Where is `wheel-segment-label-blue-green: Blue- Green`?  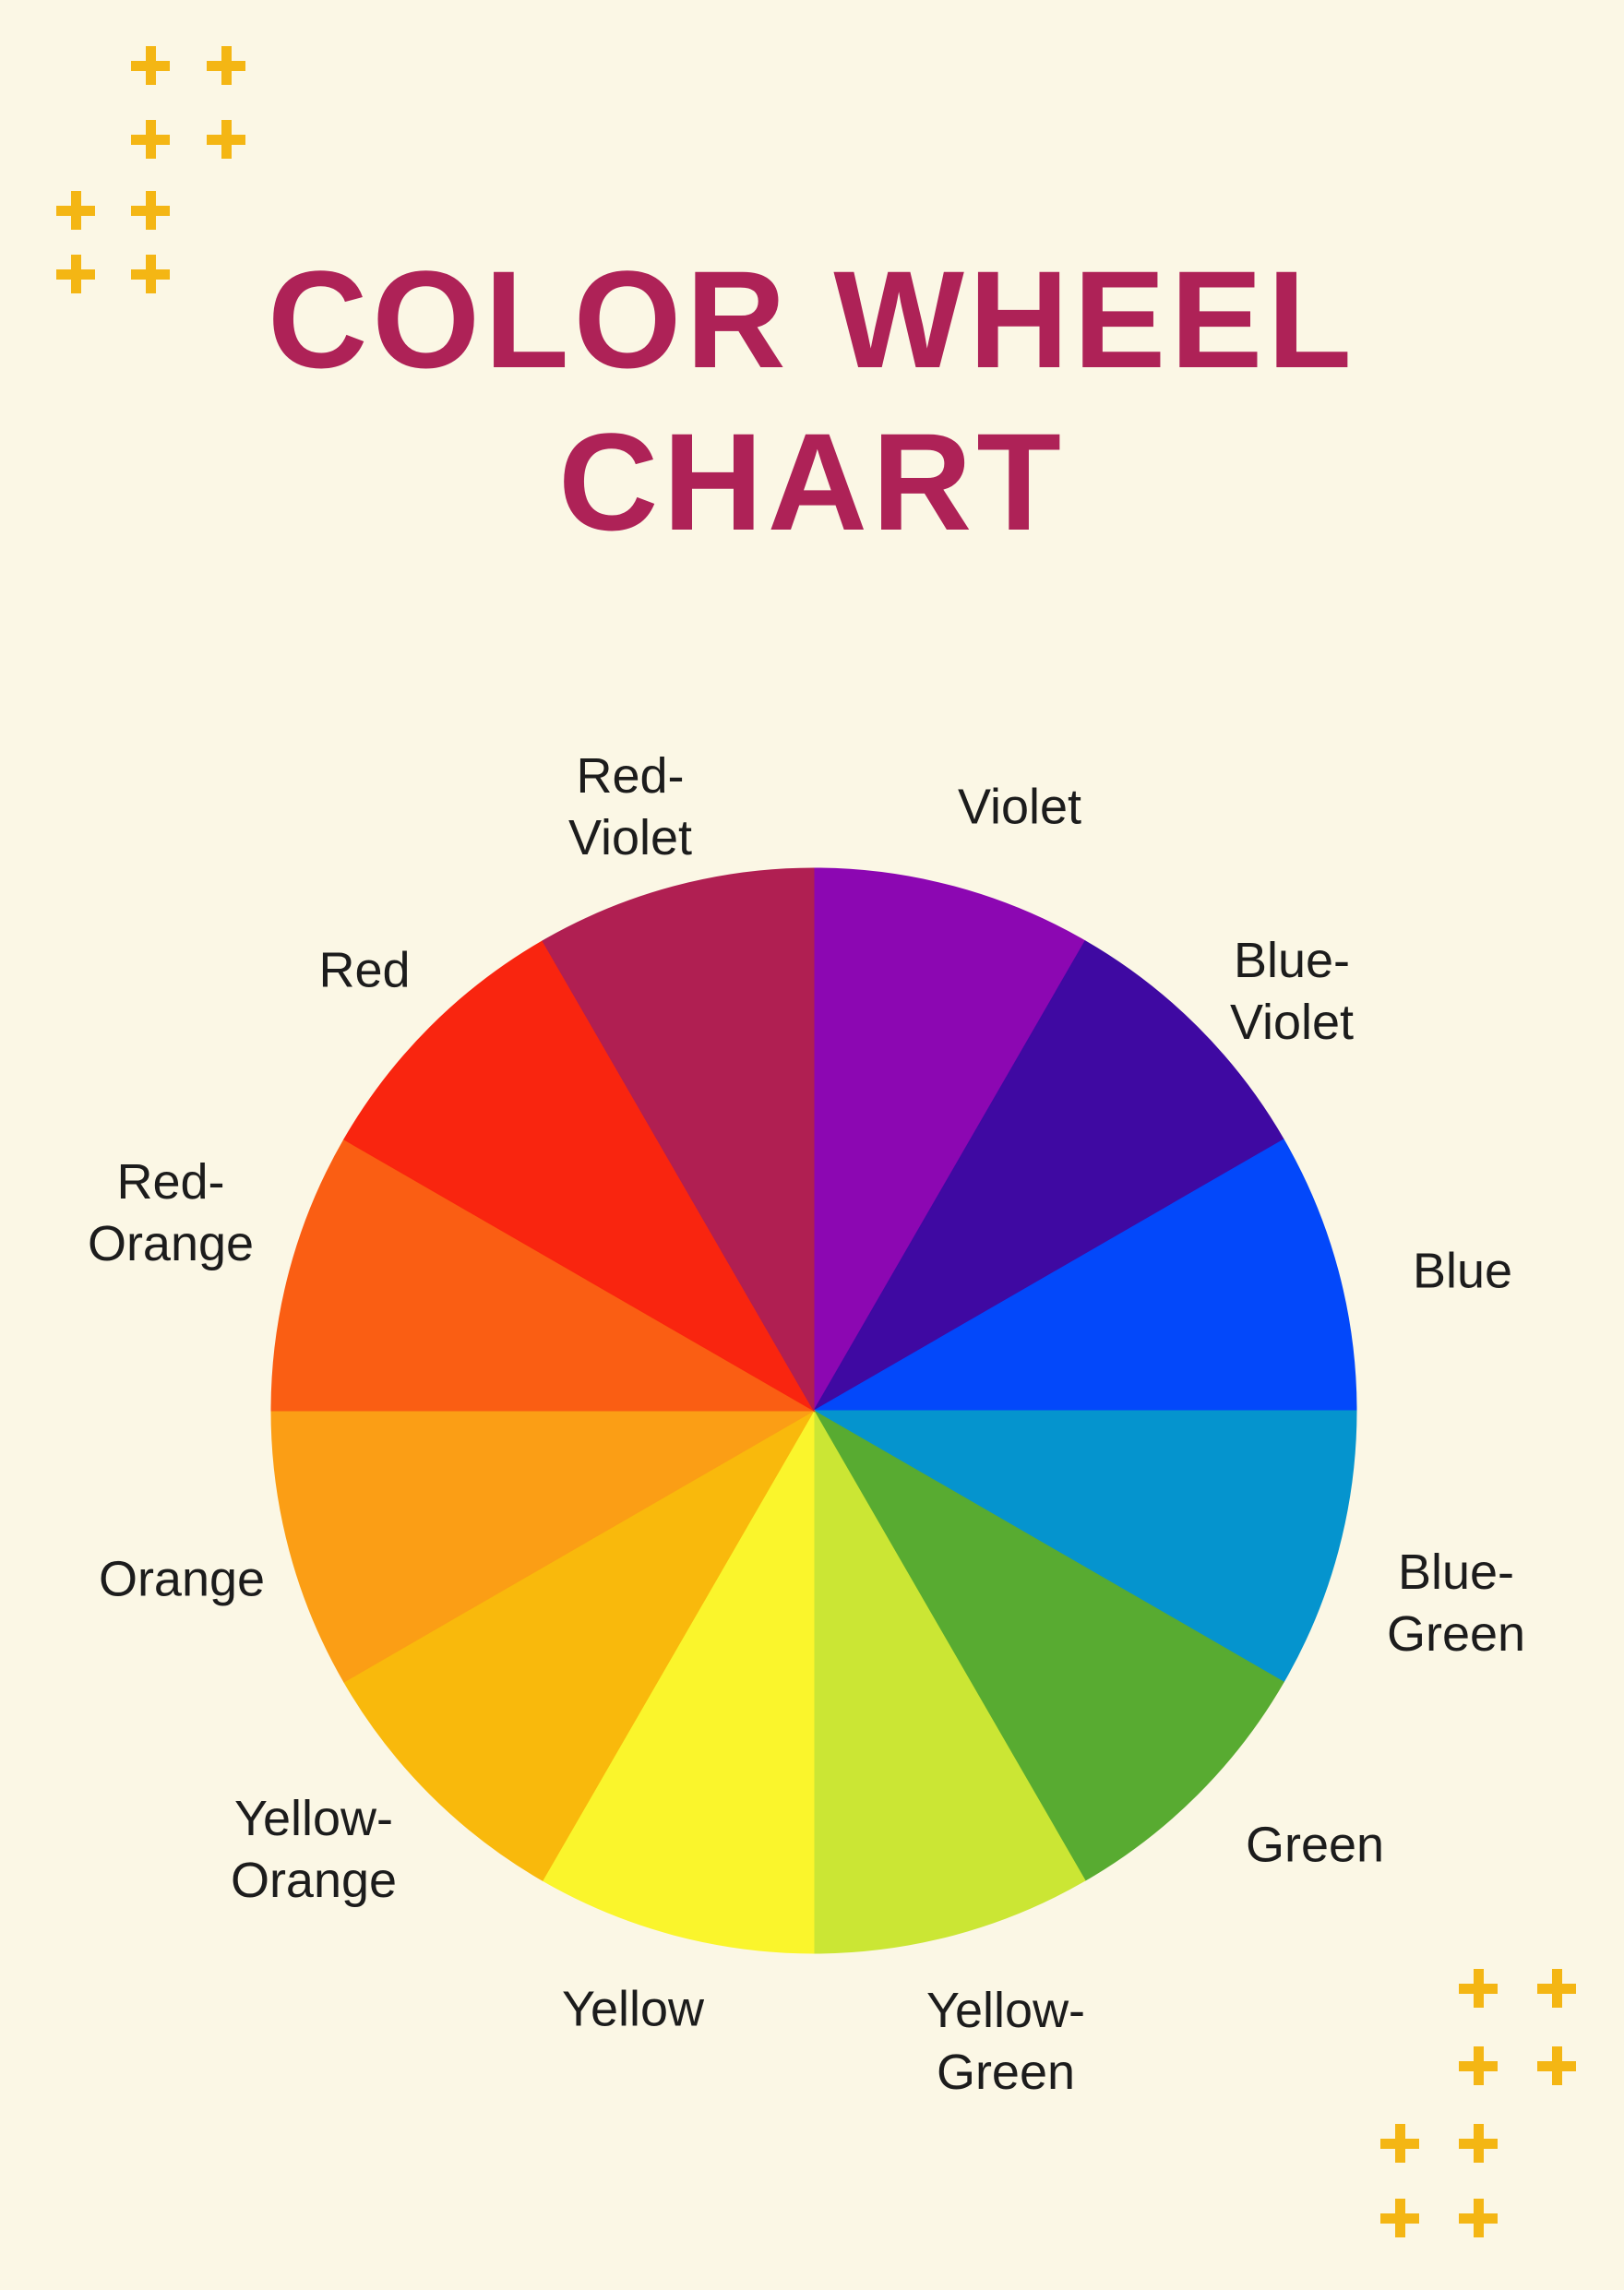
wheel-segment-label-blue-green: Blue- Green is located at coordinates (1456, 1603).